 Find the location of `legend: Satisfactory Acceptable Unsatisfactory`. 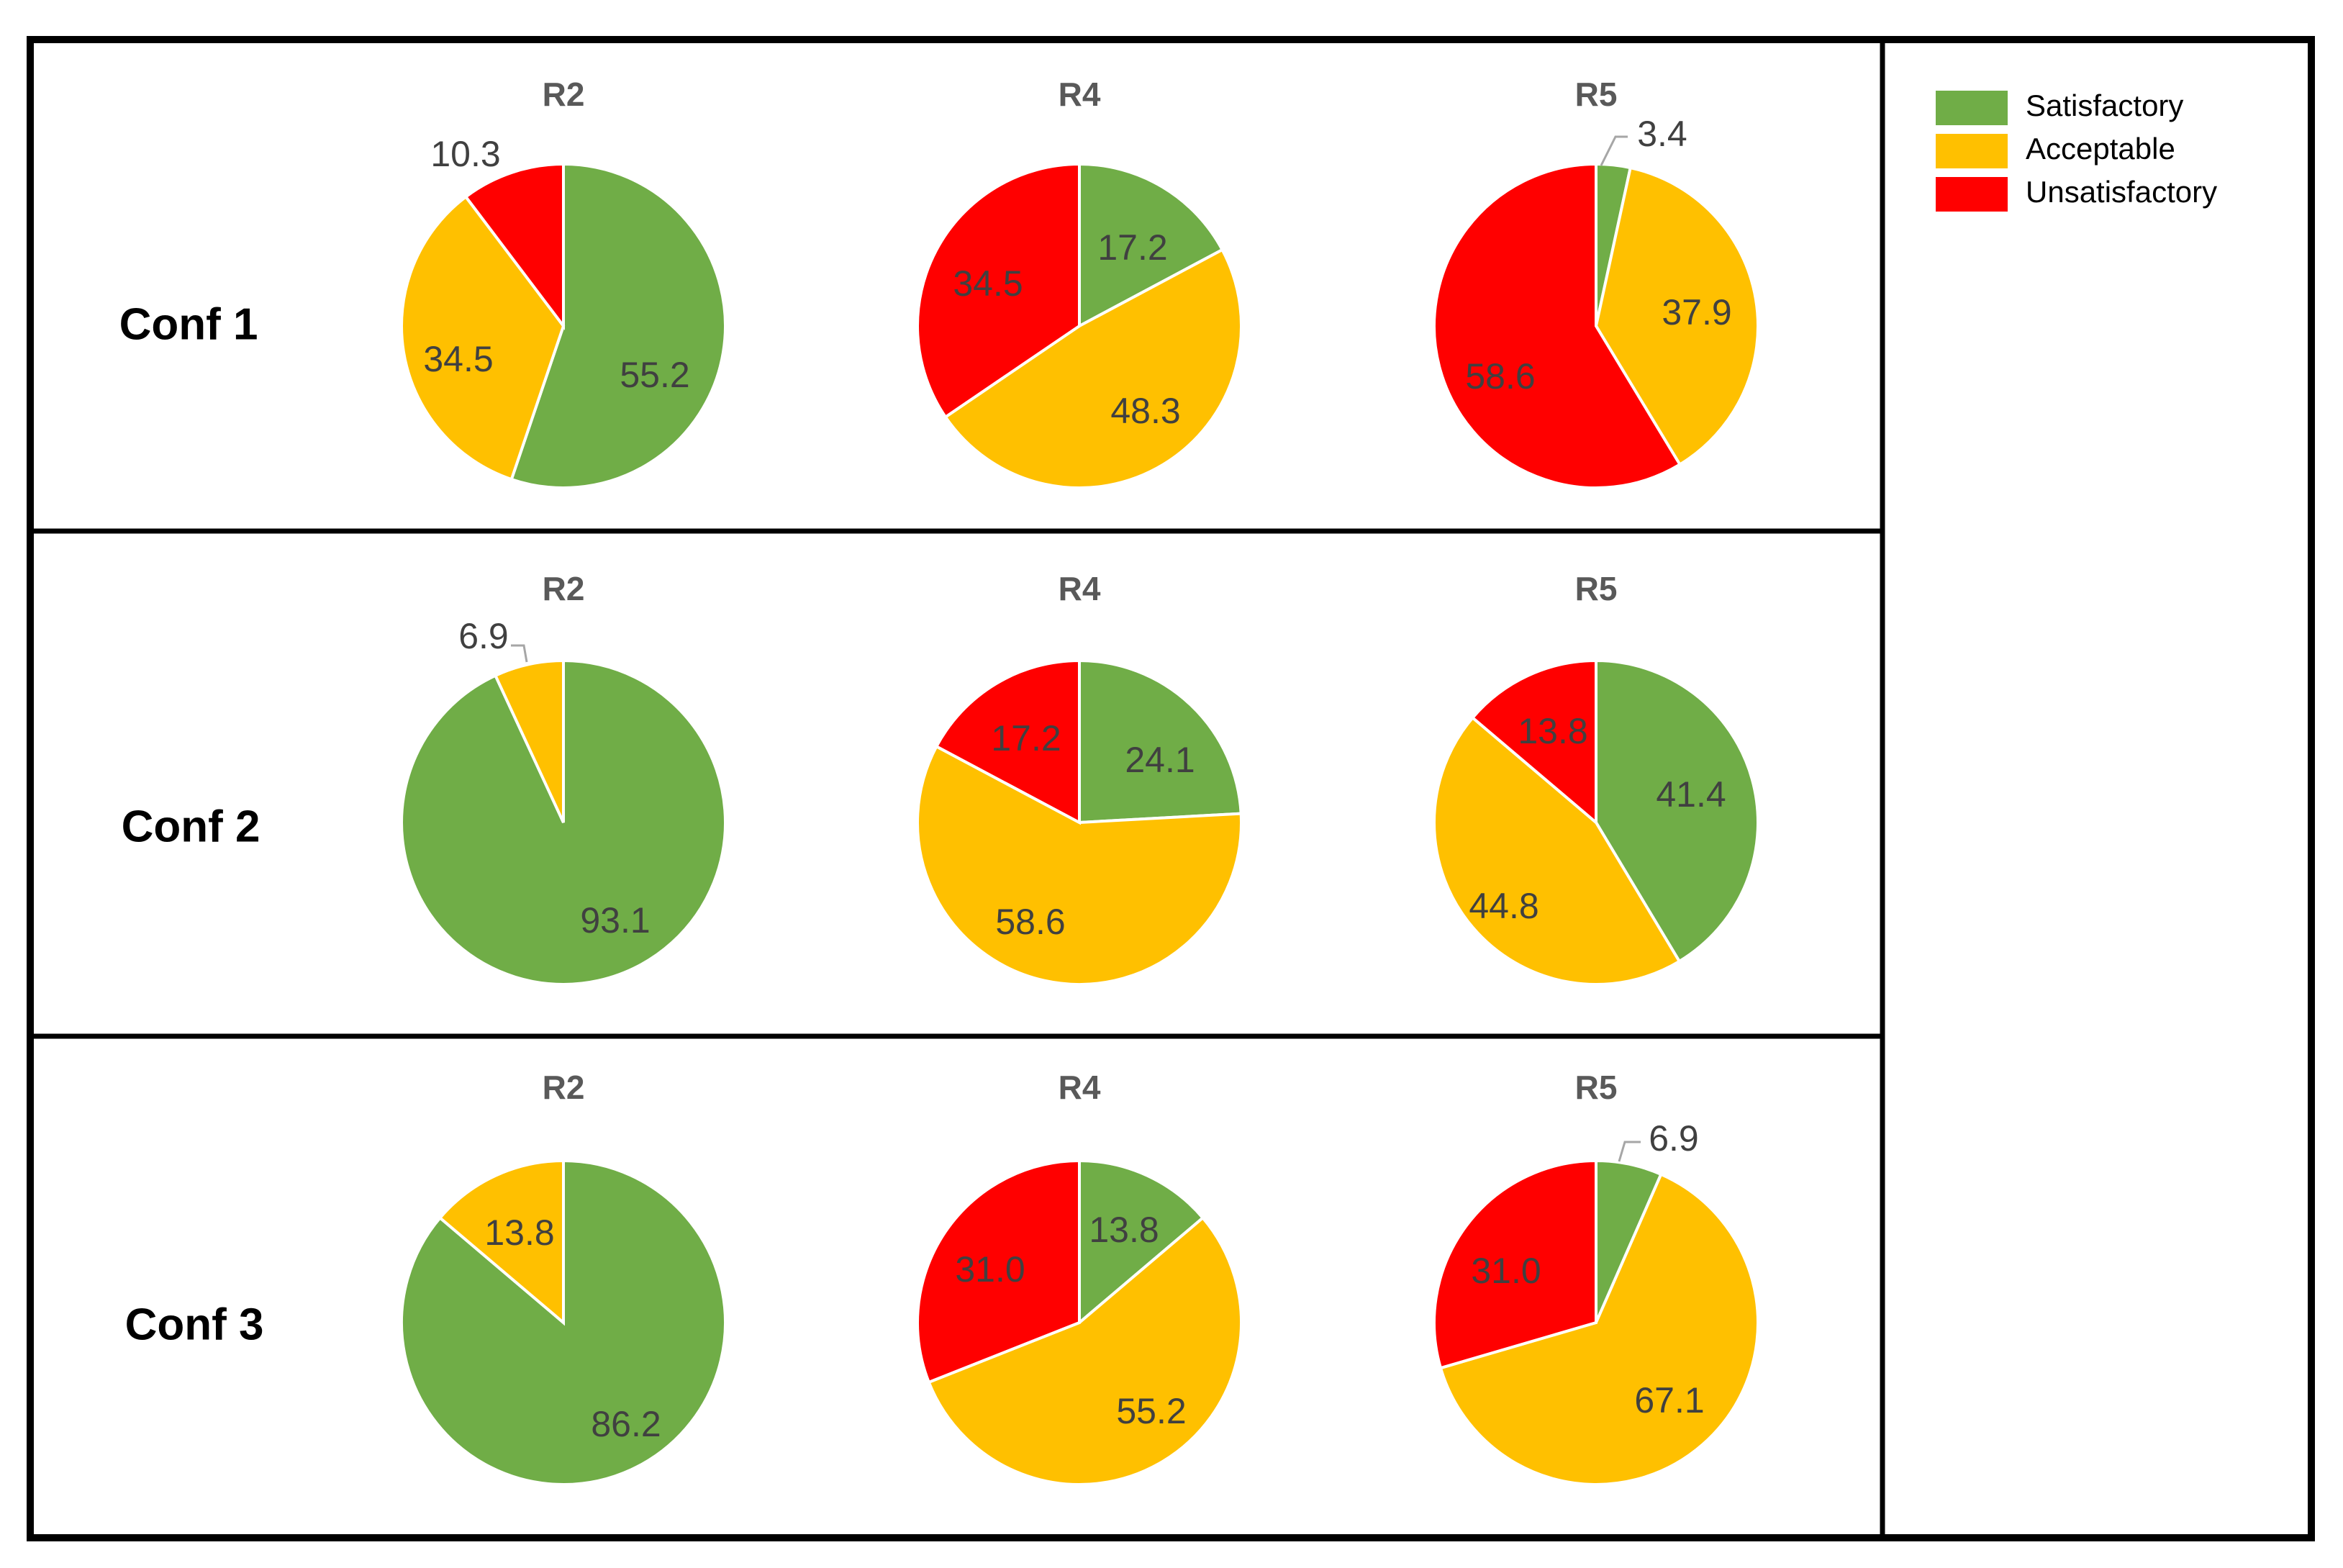

legend: Satisfactory Acceptable Unsatisfactory is located at coordinates (2077, 150).